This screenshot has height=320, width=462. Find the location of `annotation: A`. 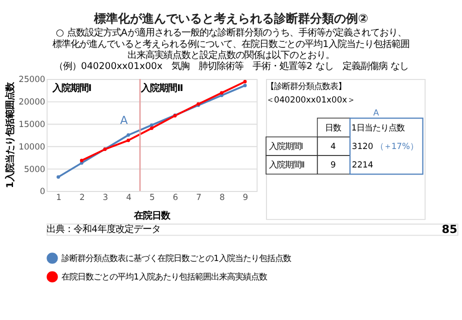

annotation: A is located at coordinates (124, 120).